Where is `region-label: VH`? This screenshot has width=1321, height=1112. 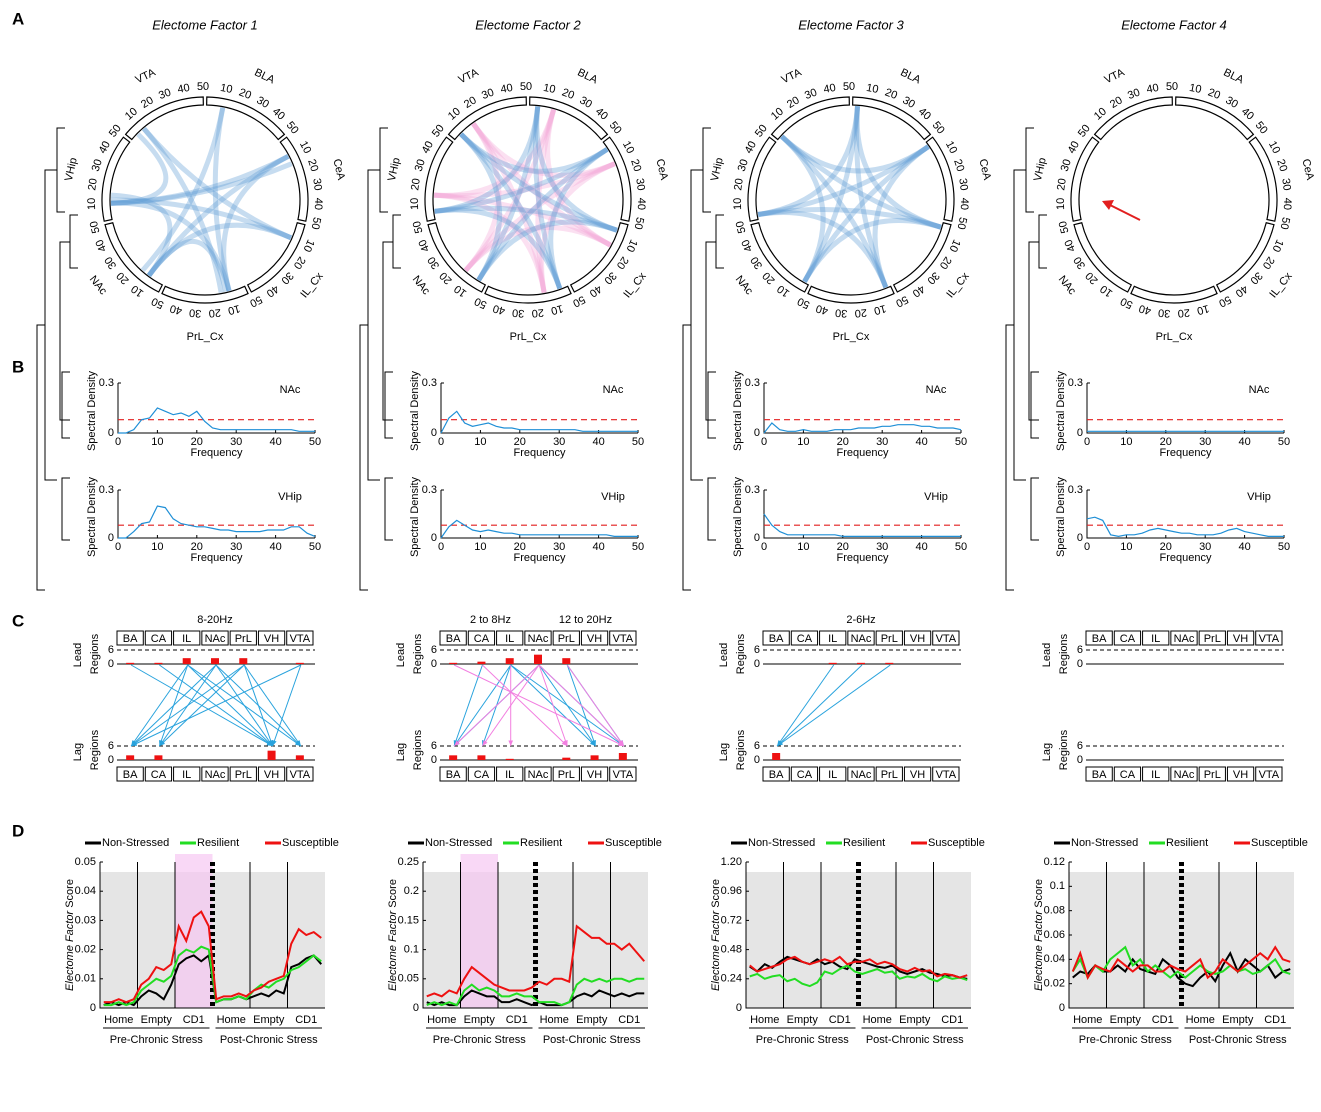
region-label: VH is located at coordinates (1240, 639).